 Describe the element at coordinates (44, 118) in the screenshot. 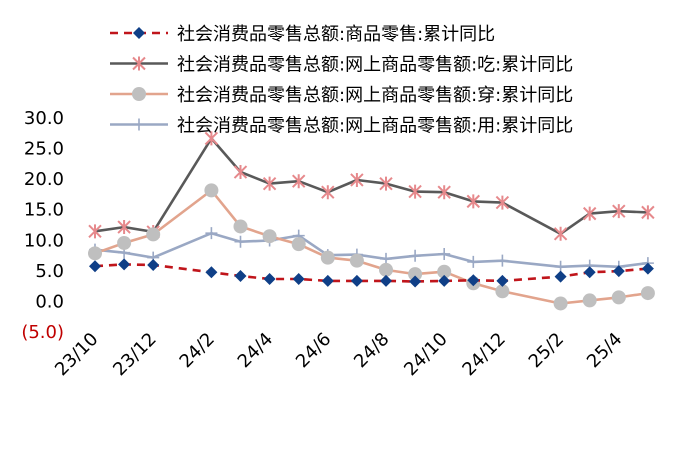

I see `y-tick-label: 30.0` at that location.